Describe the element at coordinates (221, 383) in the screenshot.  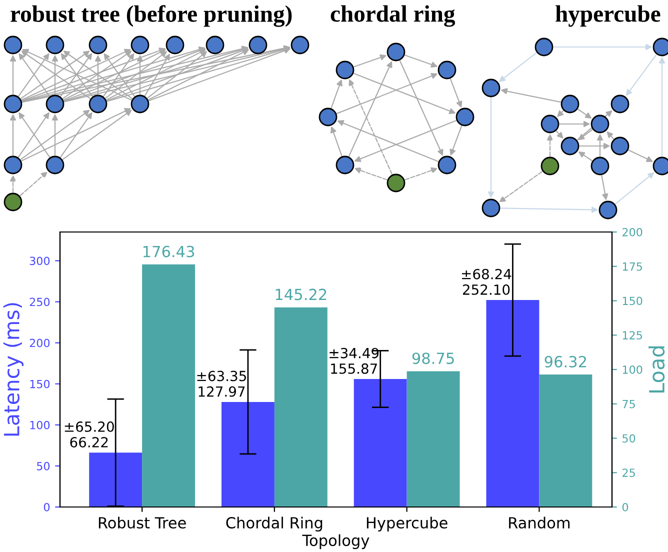
I see `data-label: ±63.35 127.97` at that location.